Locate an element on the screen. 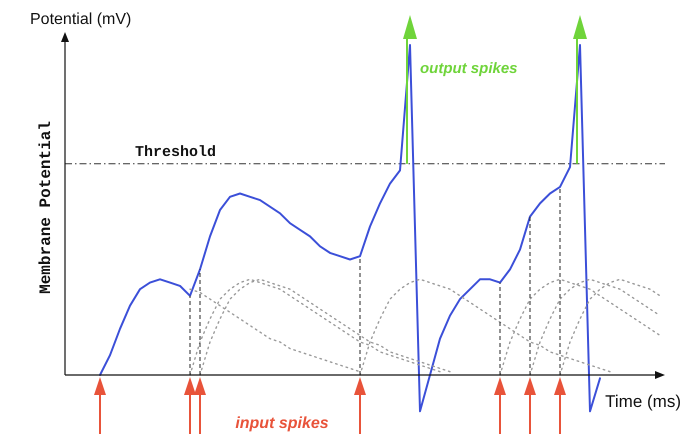 The width and height of the screenshot is (691, 434). text: Potential (mV) is located at coordinates (81, 19).